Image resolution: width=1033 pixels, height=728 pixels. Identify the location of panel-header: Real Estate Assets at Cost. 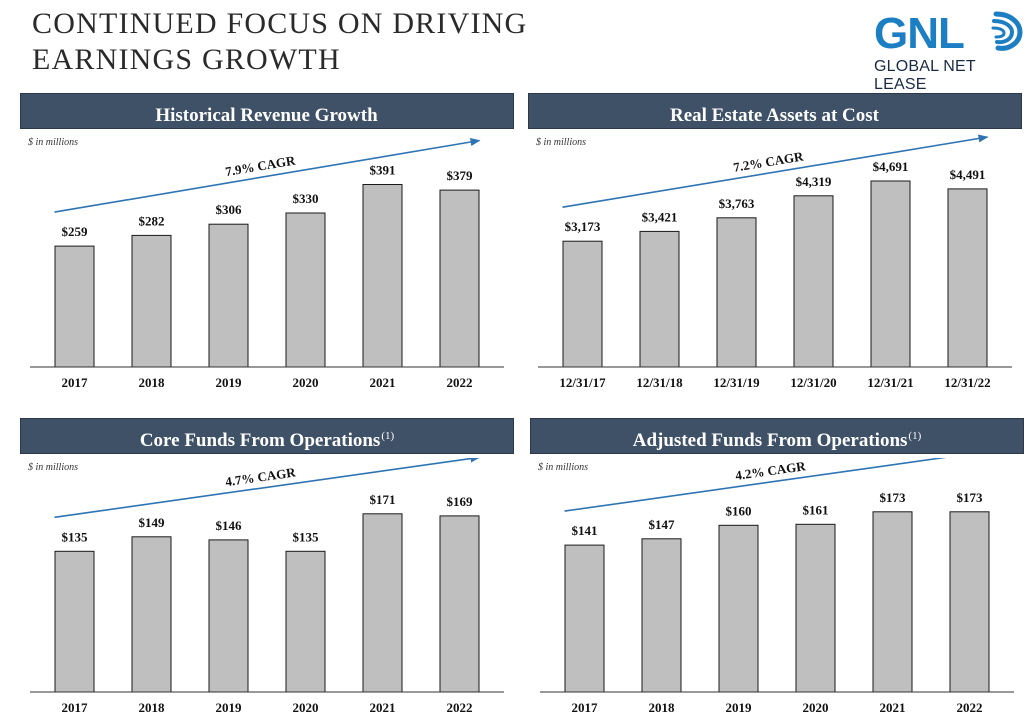
(775, 111).